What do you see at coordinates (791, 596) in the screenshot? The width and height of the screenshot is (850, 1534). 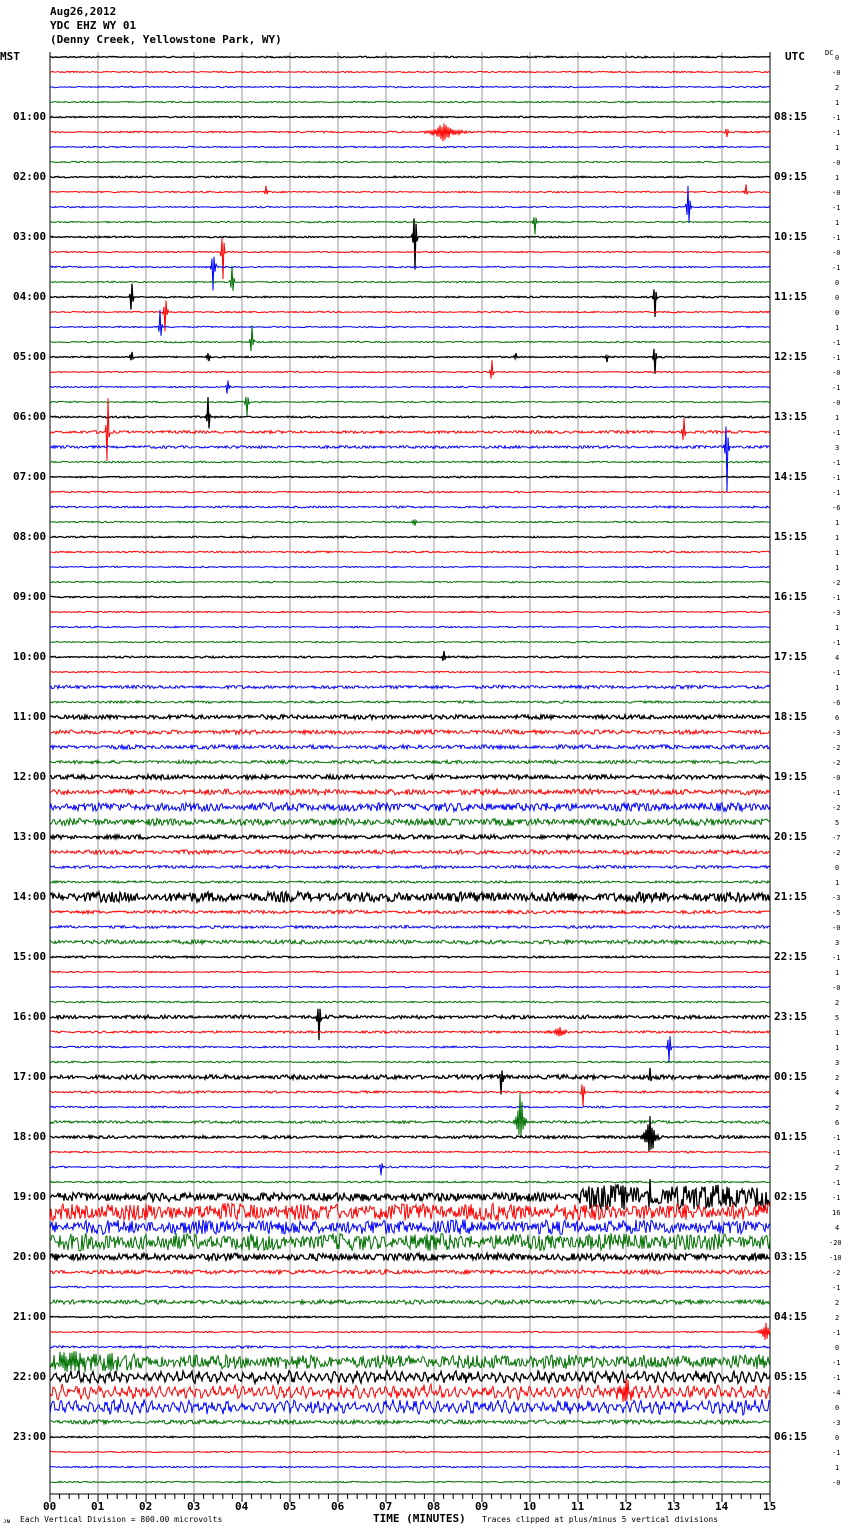 I see `utc-time-label: 16:15` at bounding box center [791, 596].